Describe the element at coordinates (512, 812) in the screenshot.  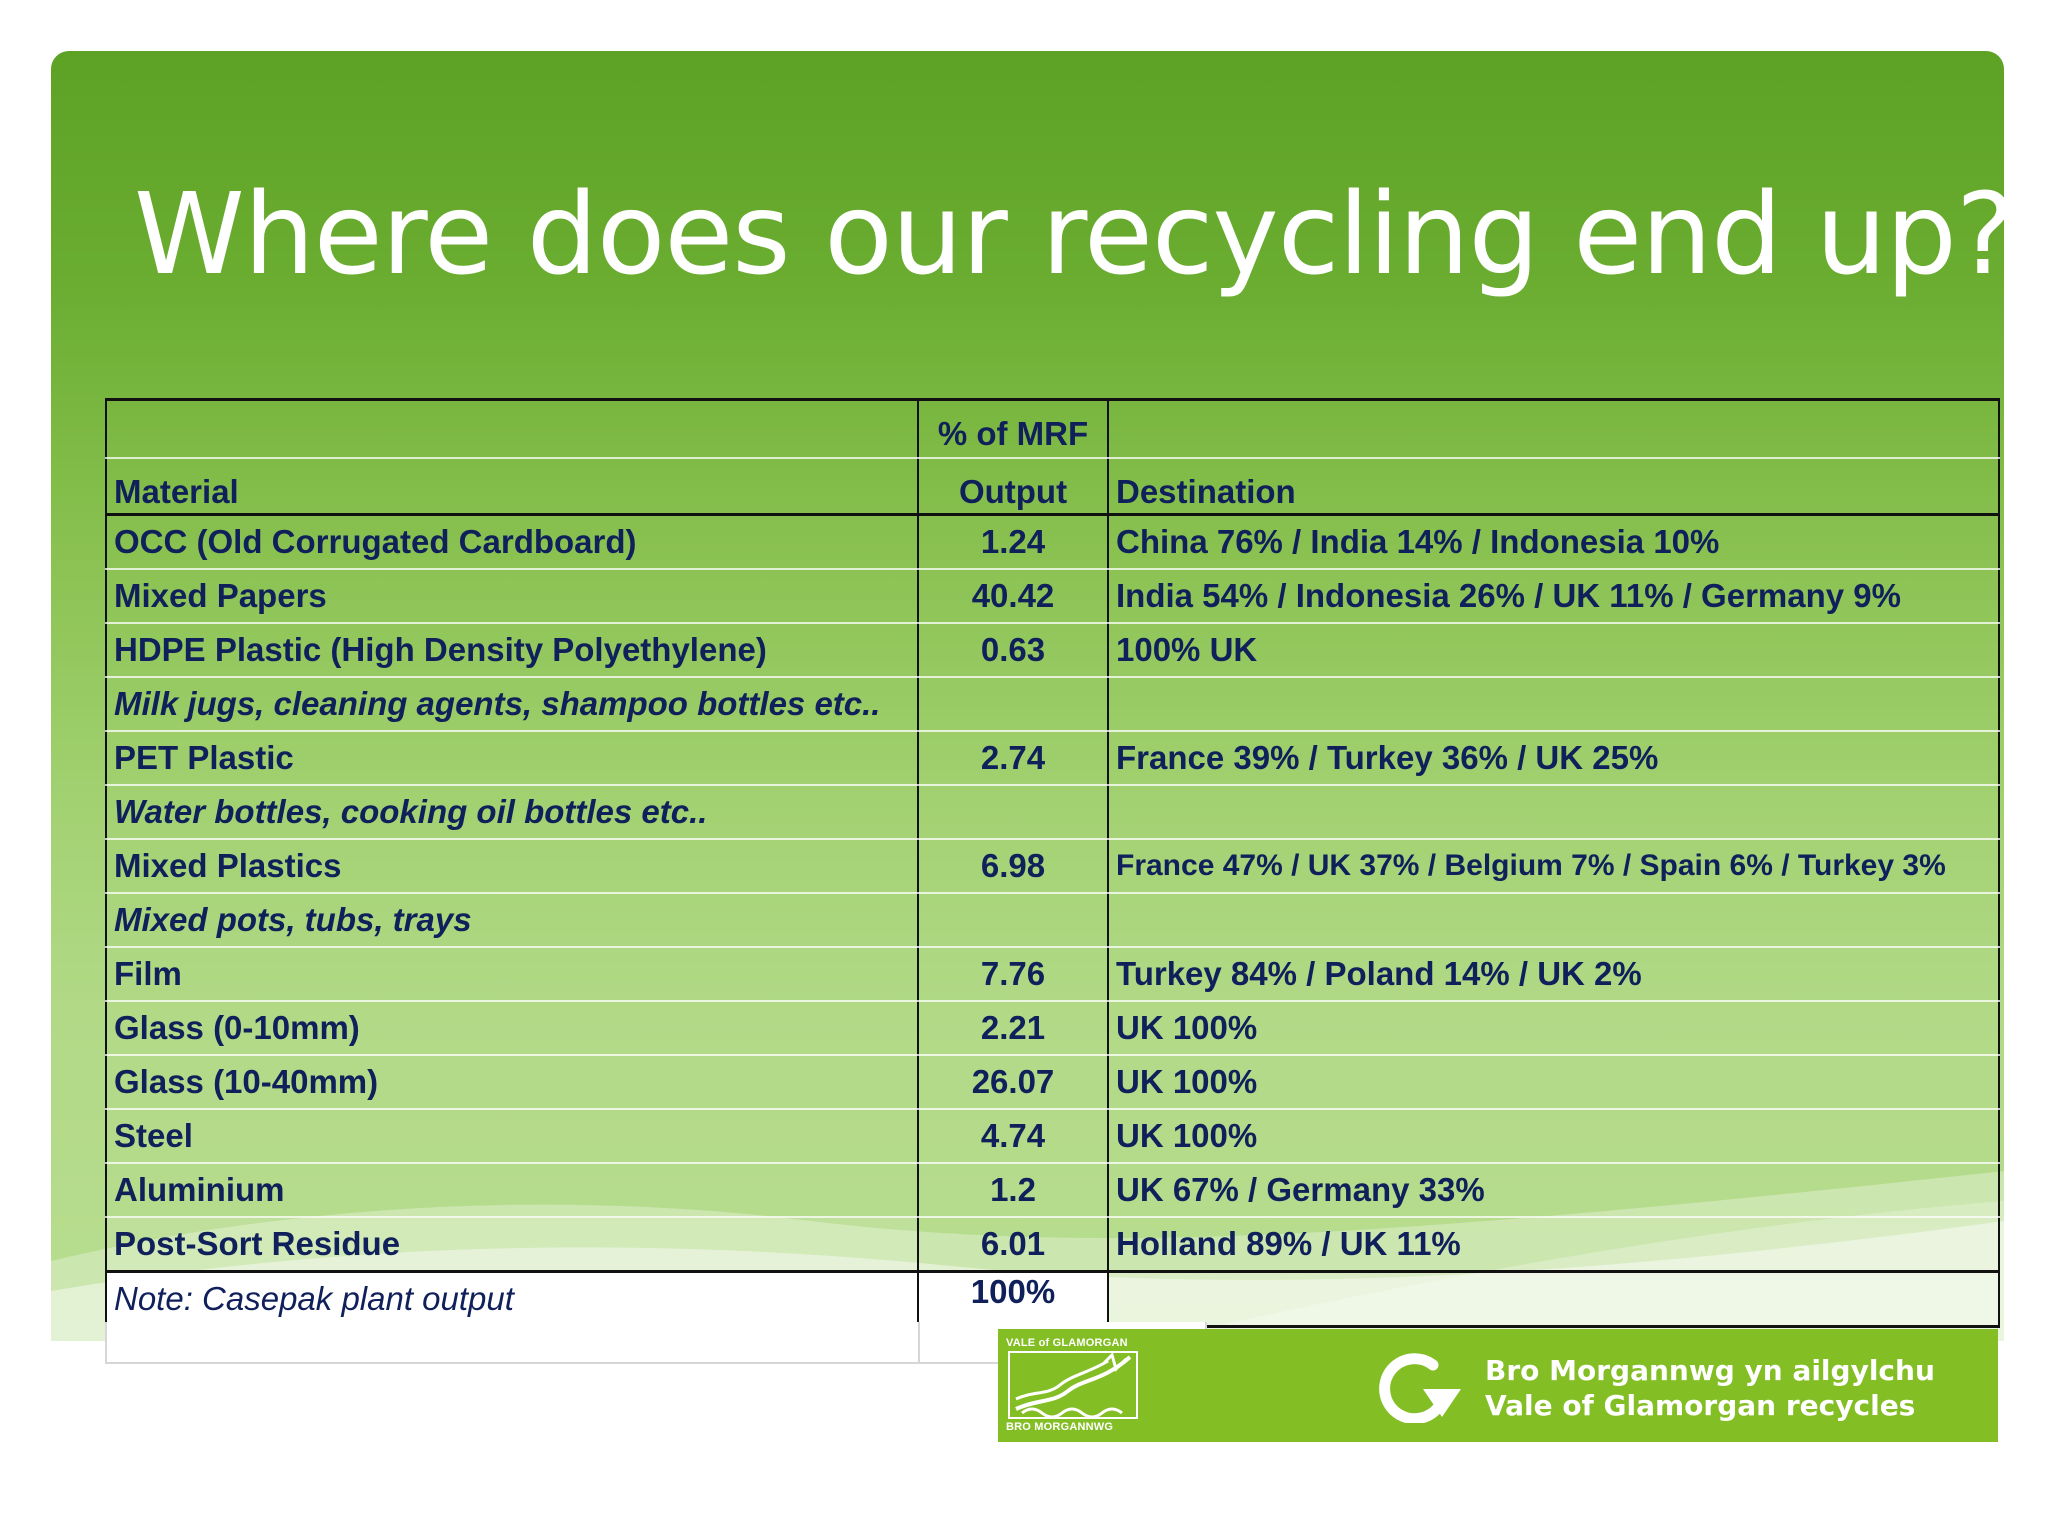
I see `material-cell: Water bottles, cooking oil bottles etc..` at that location.